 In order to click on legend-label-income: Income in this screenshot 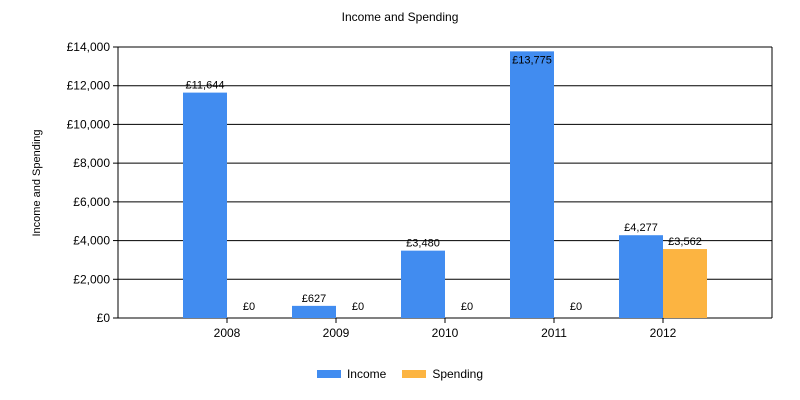, I will do `click(366, 374)`.